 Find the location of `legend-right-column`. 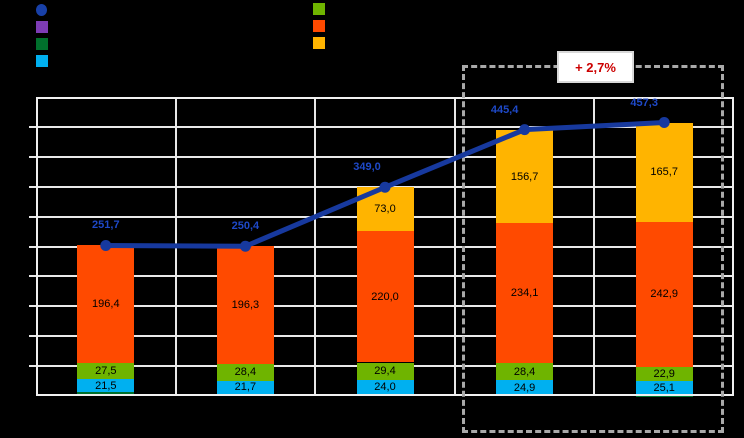

legend-right-column is located at coordinates (319, 26).